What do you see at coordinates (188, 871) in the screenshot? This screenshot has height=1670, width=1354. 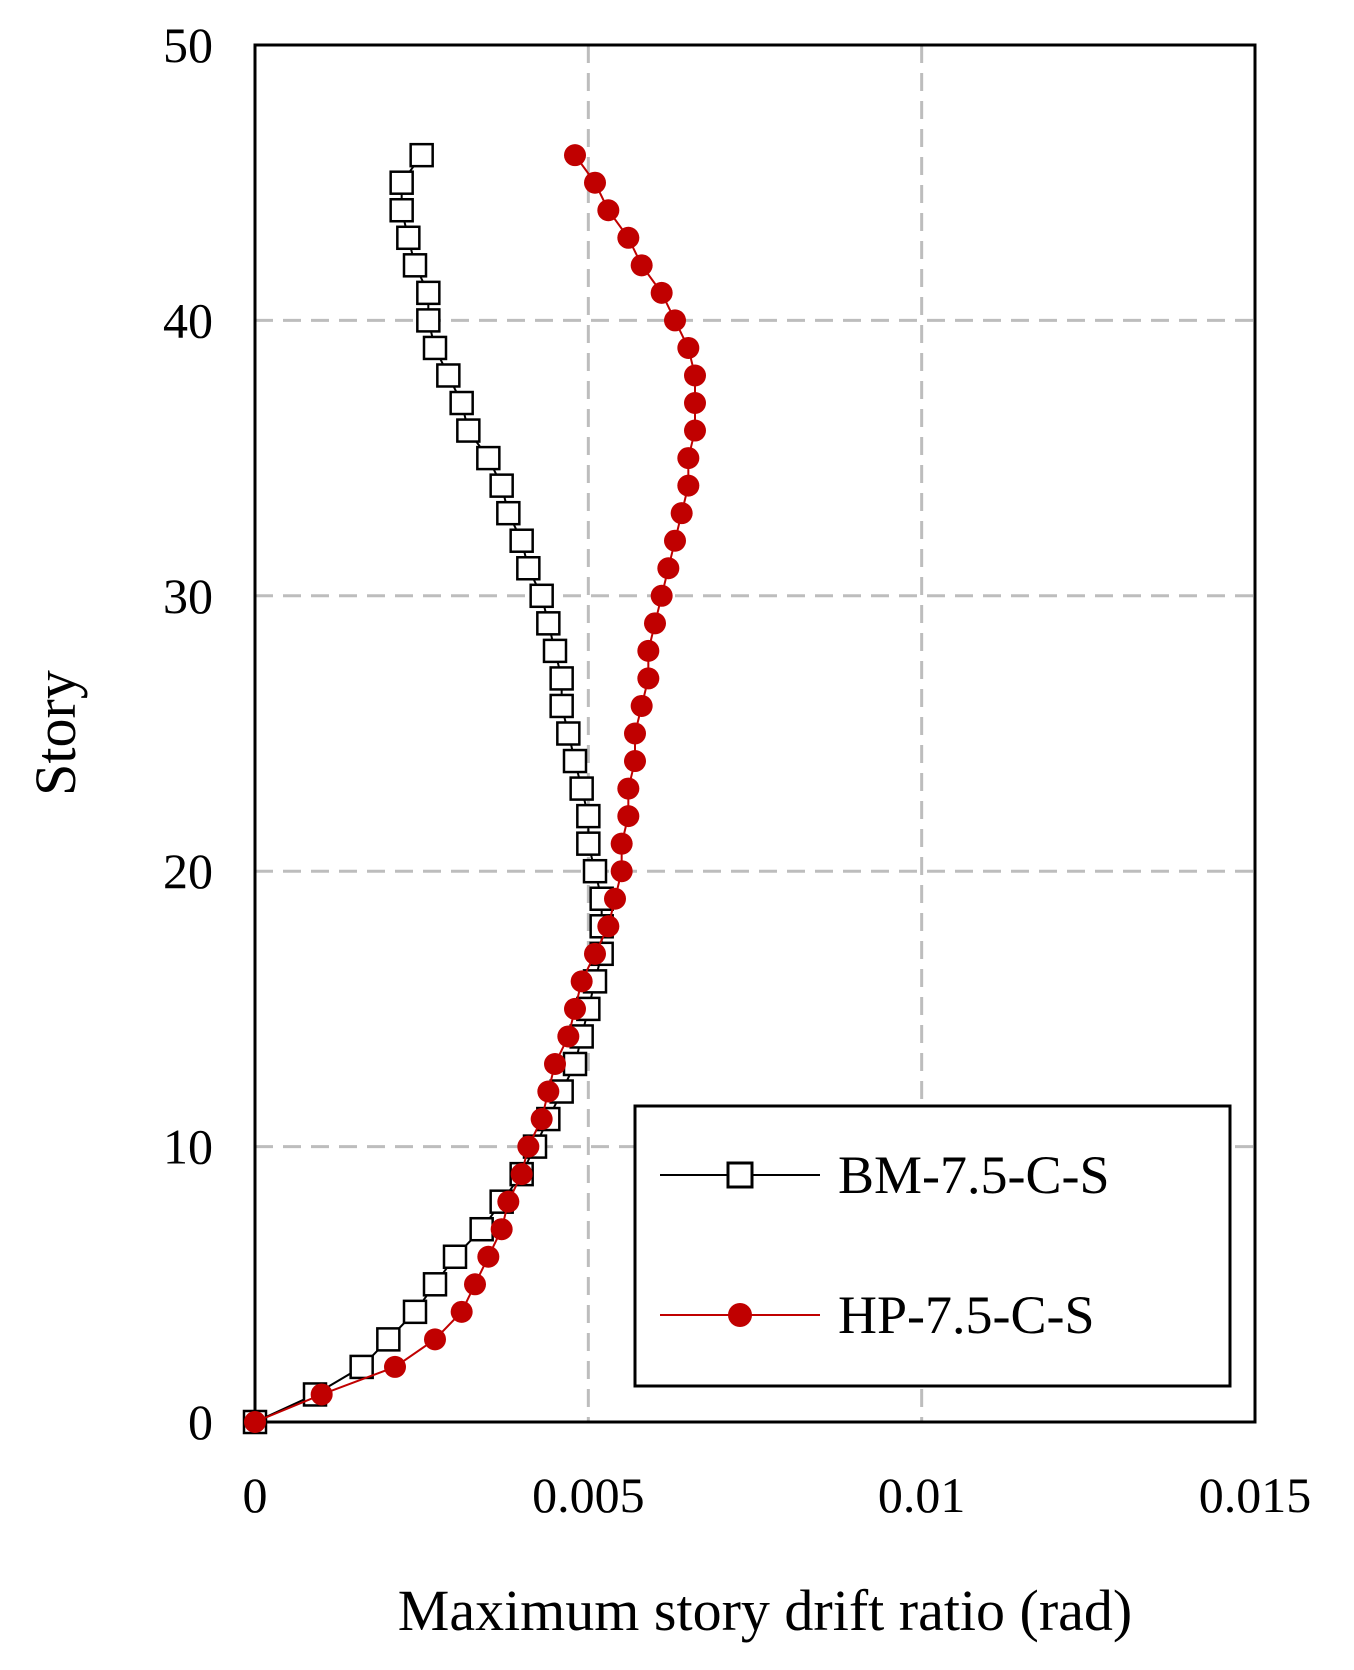 I see `y-tick-label-2: 20` at bounding box center [188, 871].